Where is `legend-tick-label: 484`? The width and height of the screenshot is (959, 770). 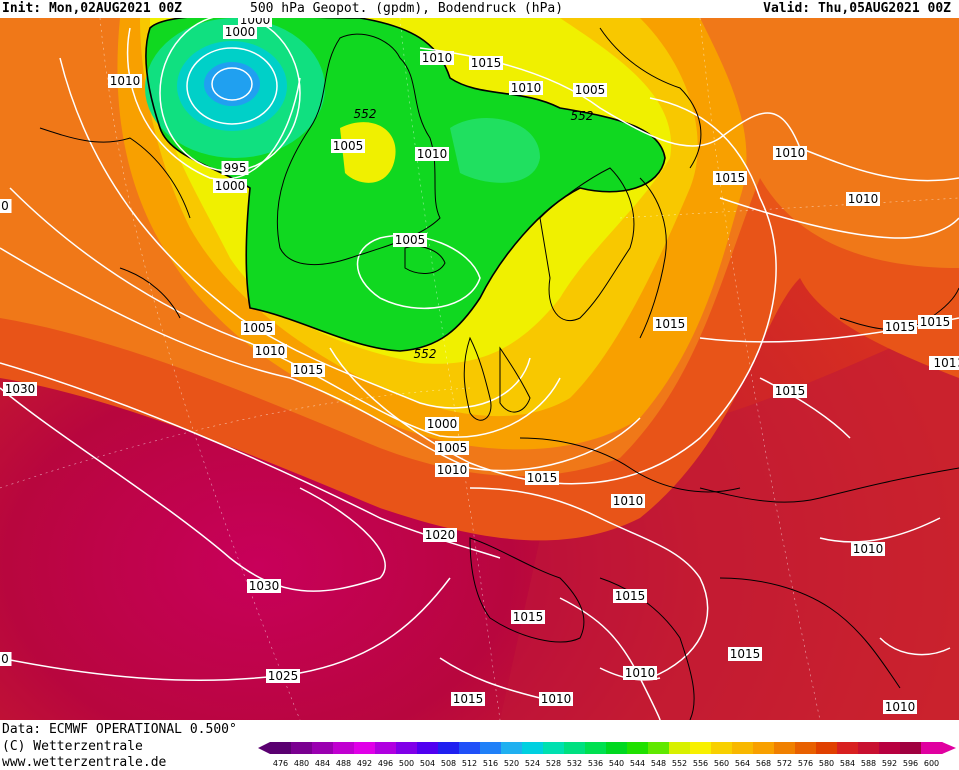 legend-tick-label: 484 is located at coordinates (322, 763).